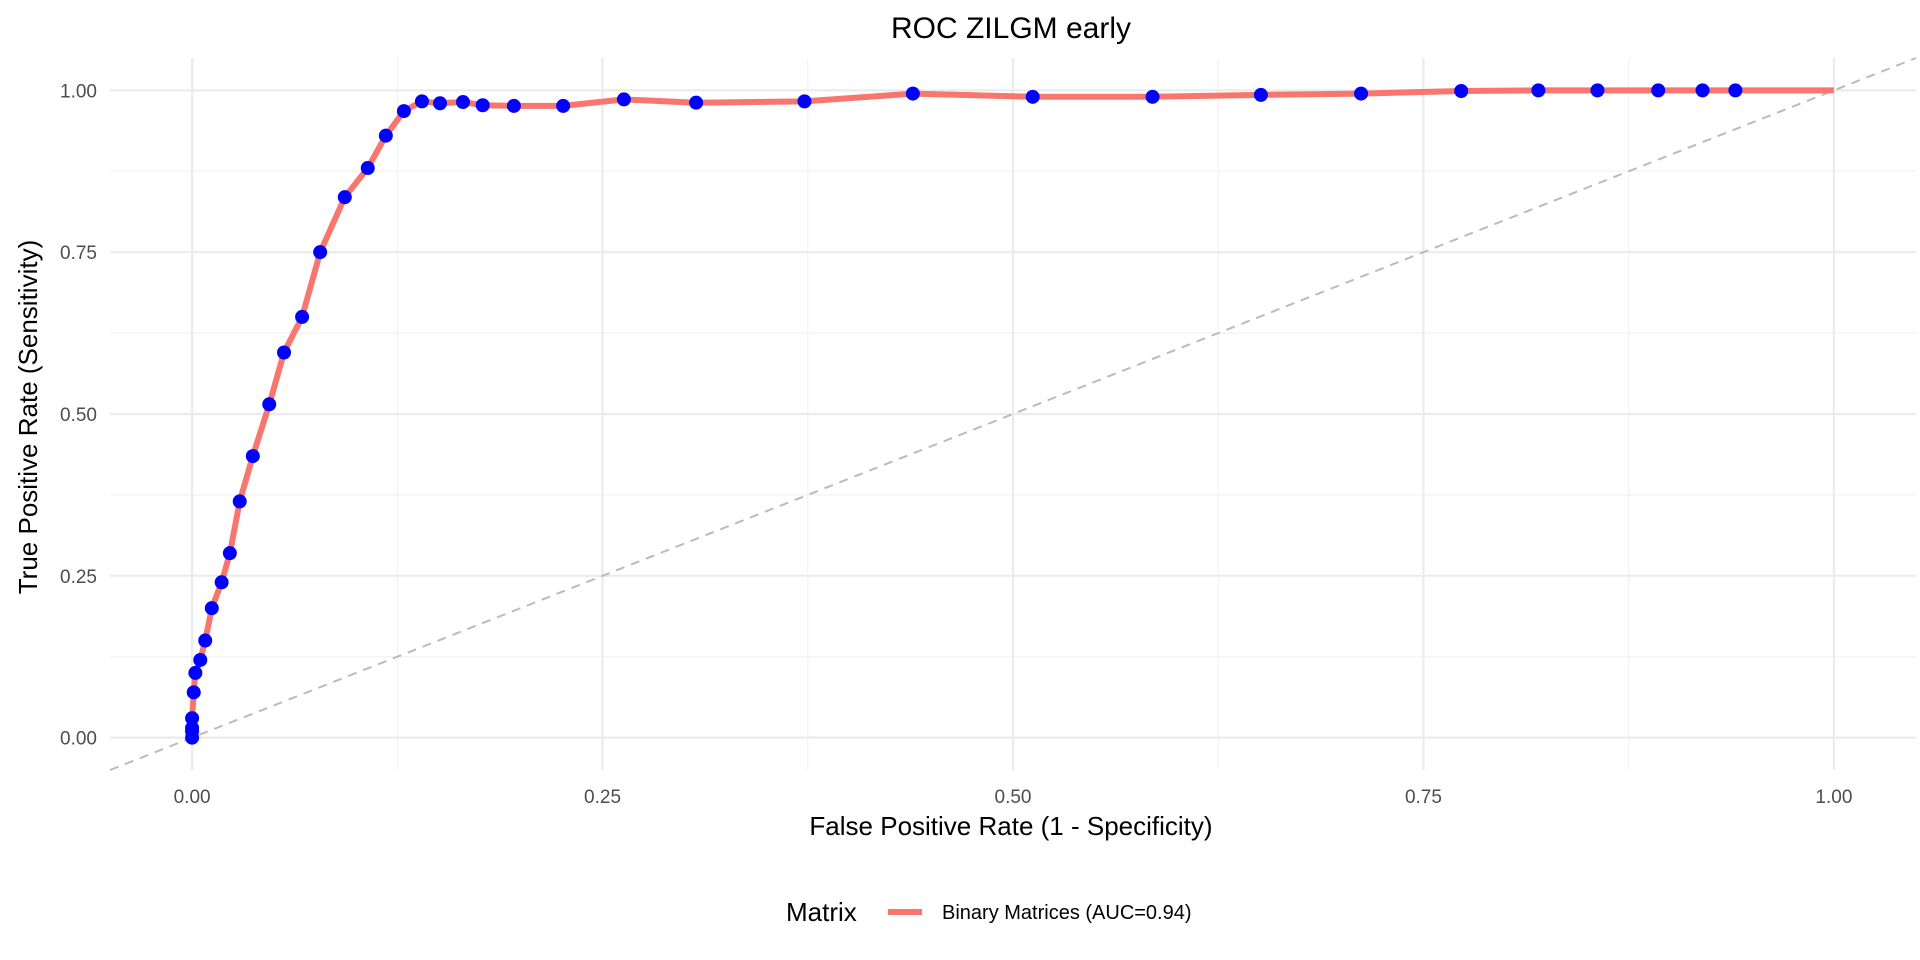 Image resolution: width=1920 pixels, height=960 pixels. Describe the element at coordinates (192, 797) in the screenshot. I see `x-tick-label: 0.00` at that location.